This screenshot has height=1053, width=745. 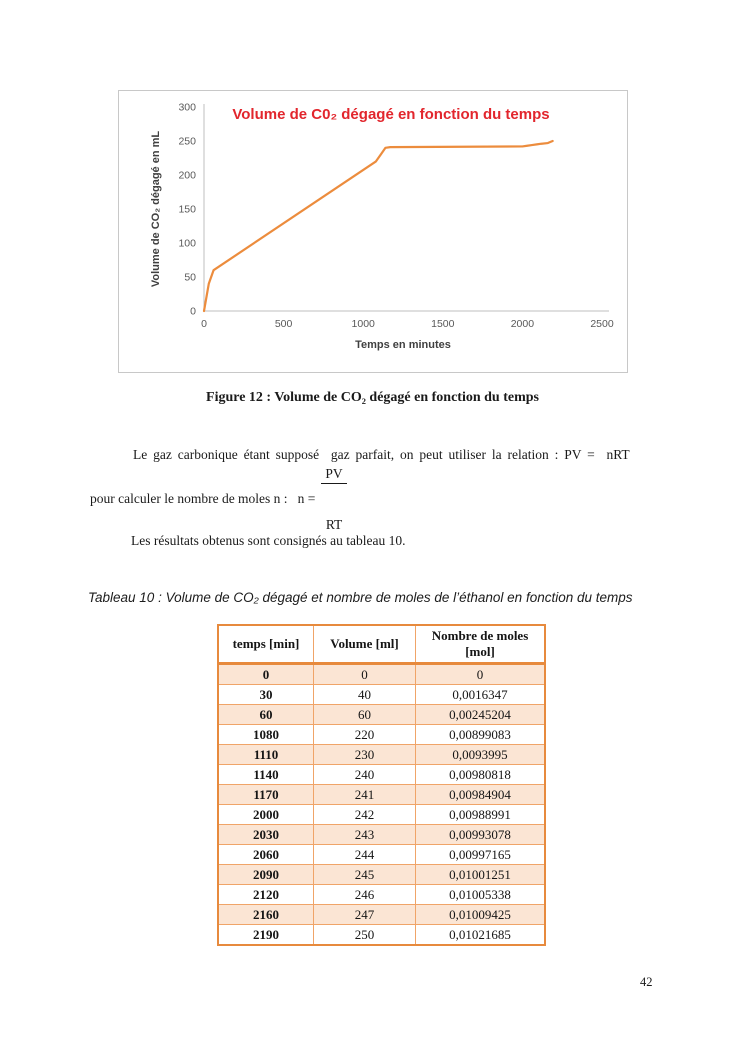 I want to click on cell-temps: 2160, so click(x=265, y=914).